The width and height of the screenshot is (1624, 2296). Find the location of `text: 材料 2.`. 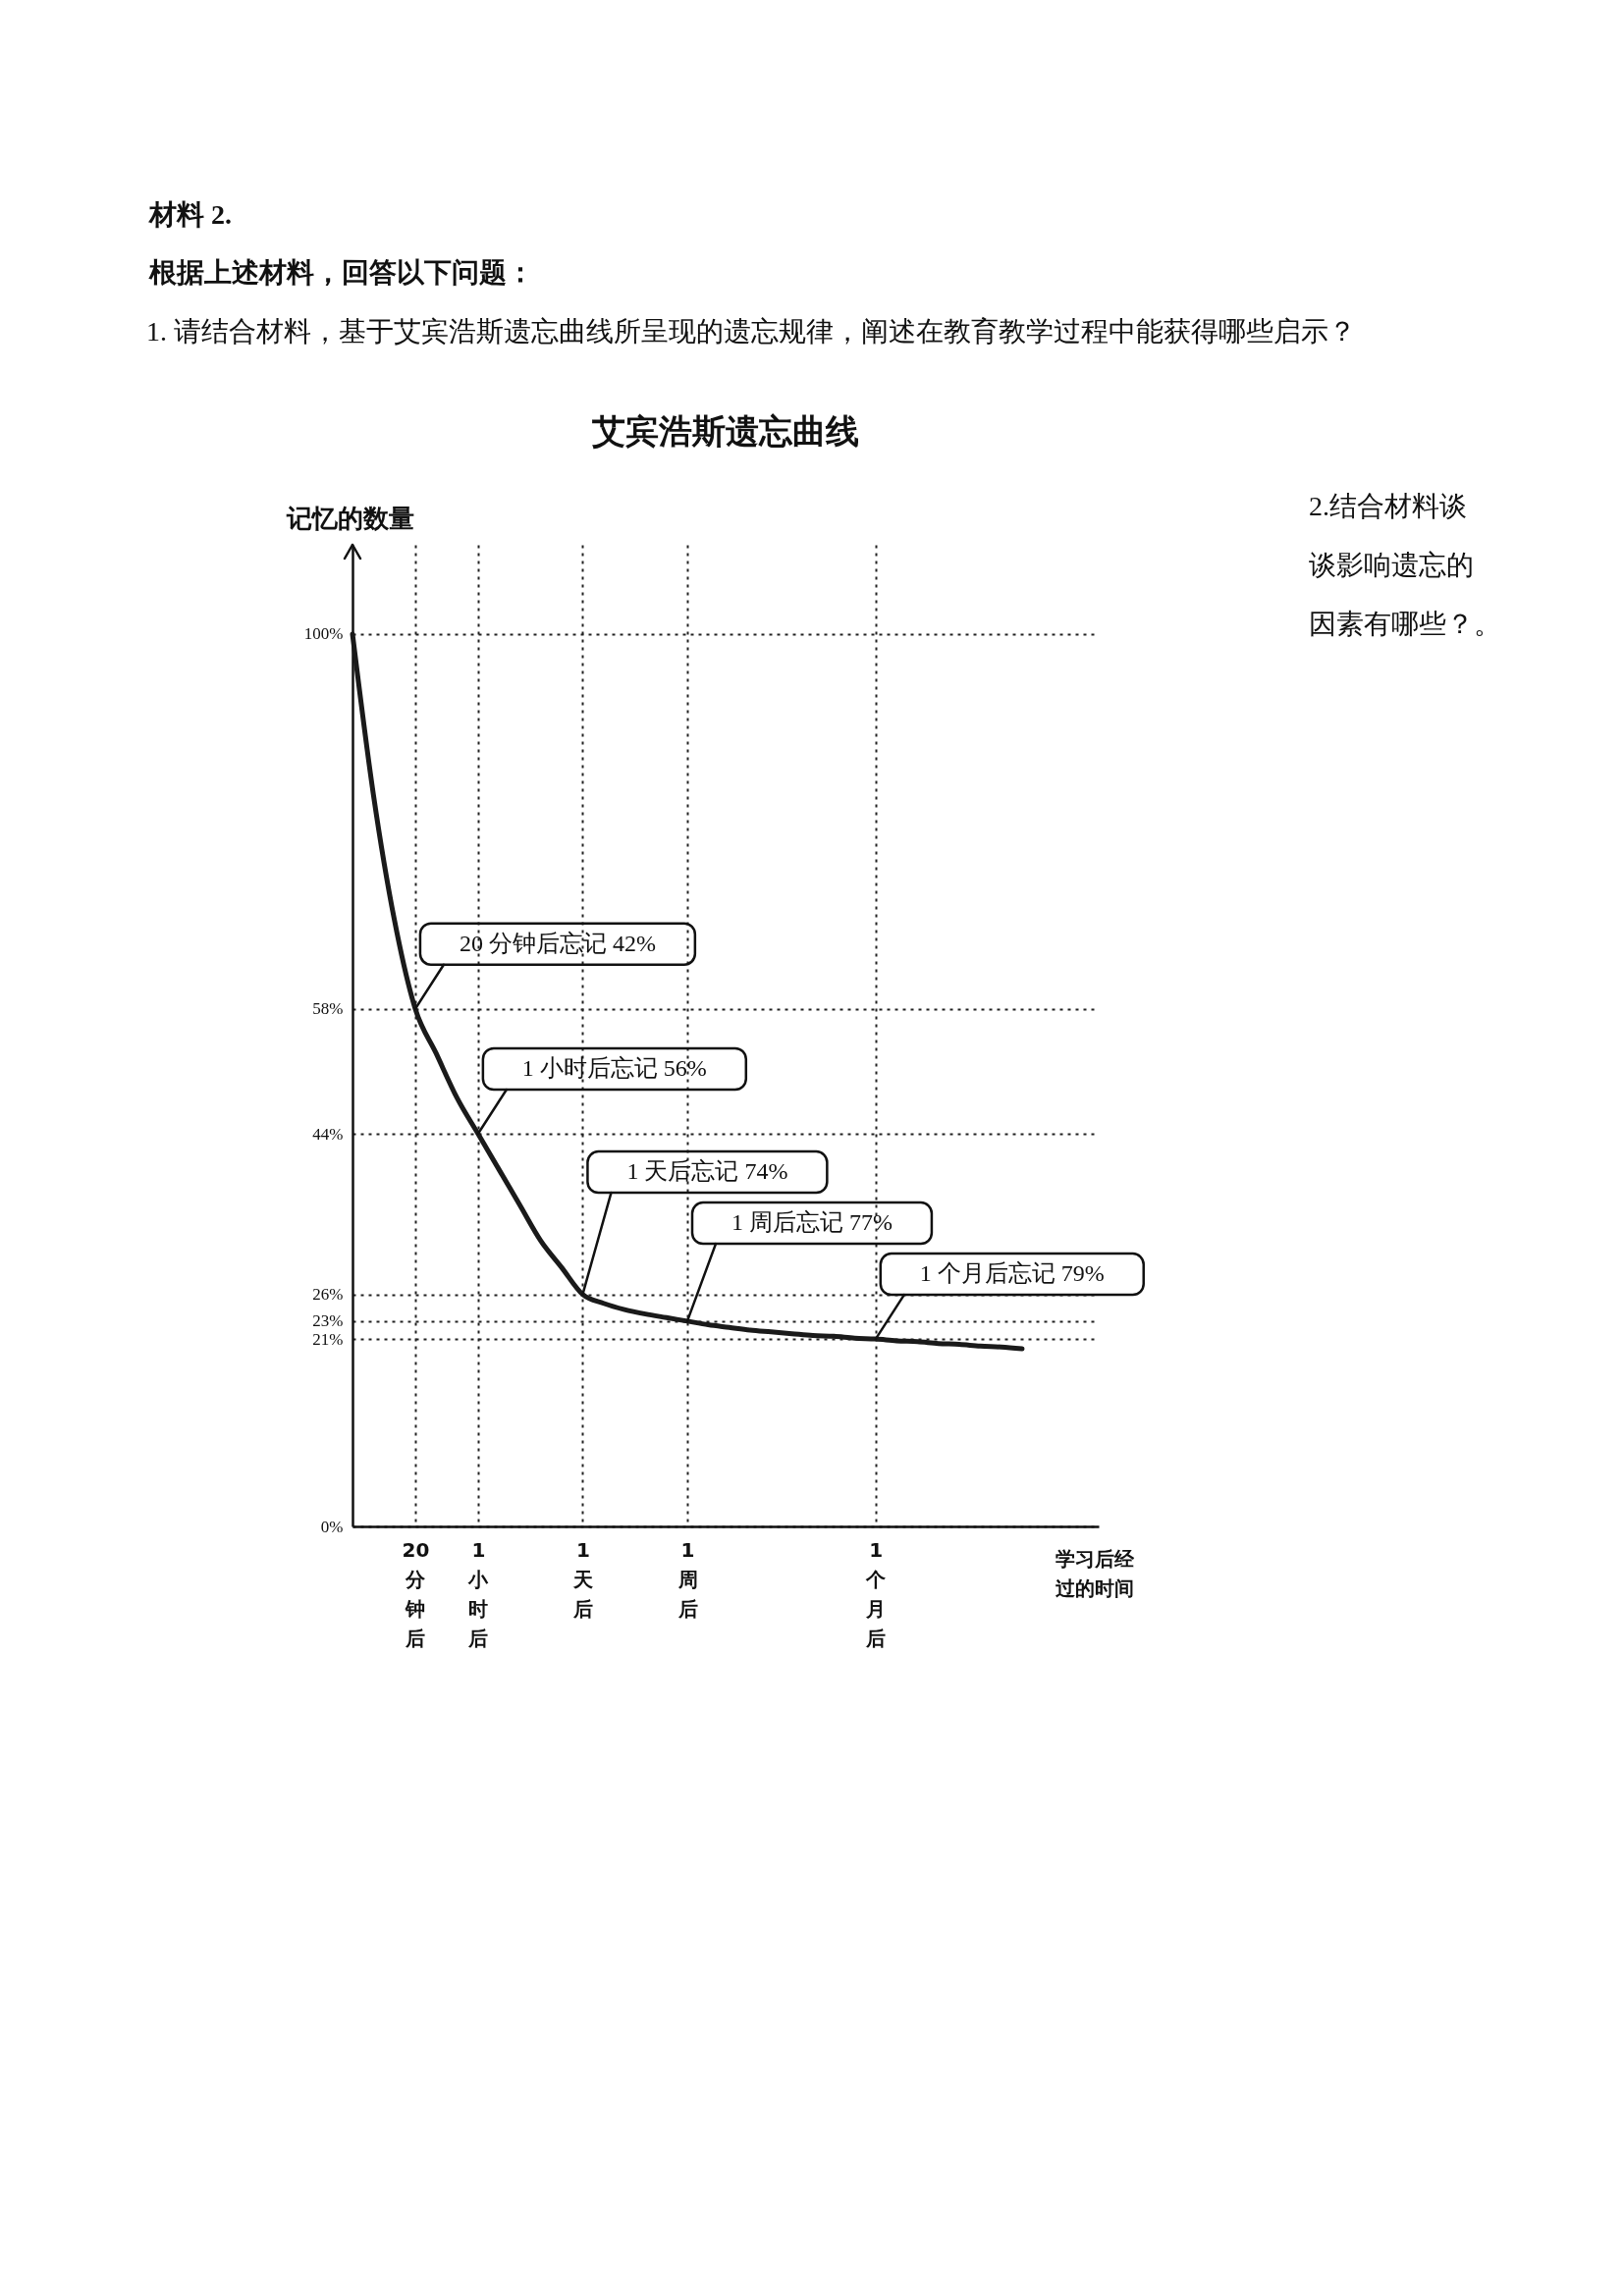

text: 材料 2. is located at coordinates (189, 215).